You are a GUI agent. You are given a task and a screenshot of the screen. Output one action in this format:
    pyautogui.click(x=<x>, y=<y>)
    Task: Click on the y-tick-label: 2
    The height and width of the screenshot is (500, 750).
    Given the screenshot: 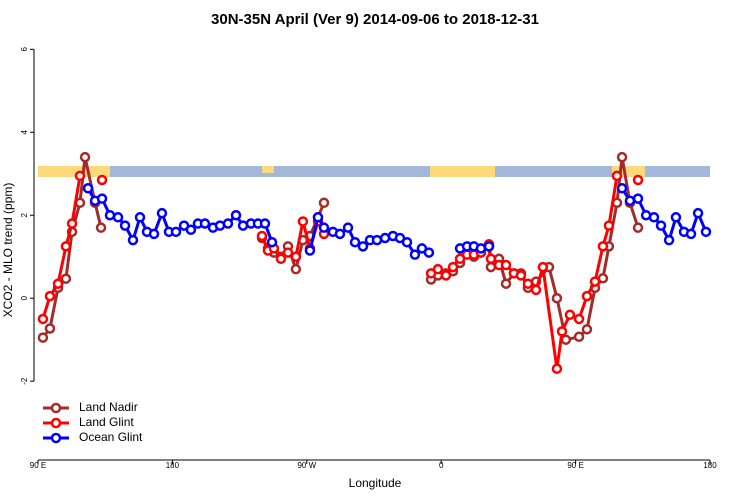 What is the action you would take?
    pyautogui.click(x=24, y=214)
    